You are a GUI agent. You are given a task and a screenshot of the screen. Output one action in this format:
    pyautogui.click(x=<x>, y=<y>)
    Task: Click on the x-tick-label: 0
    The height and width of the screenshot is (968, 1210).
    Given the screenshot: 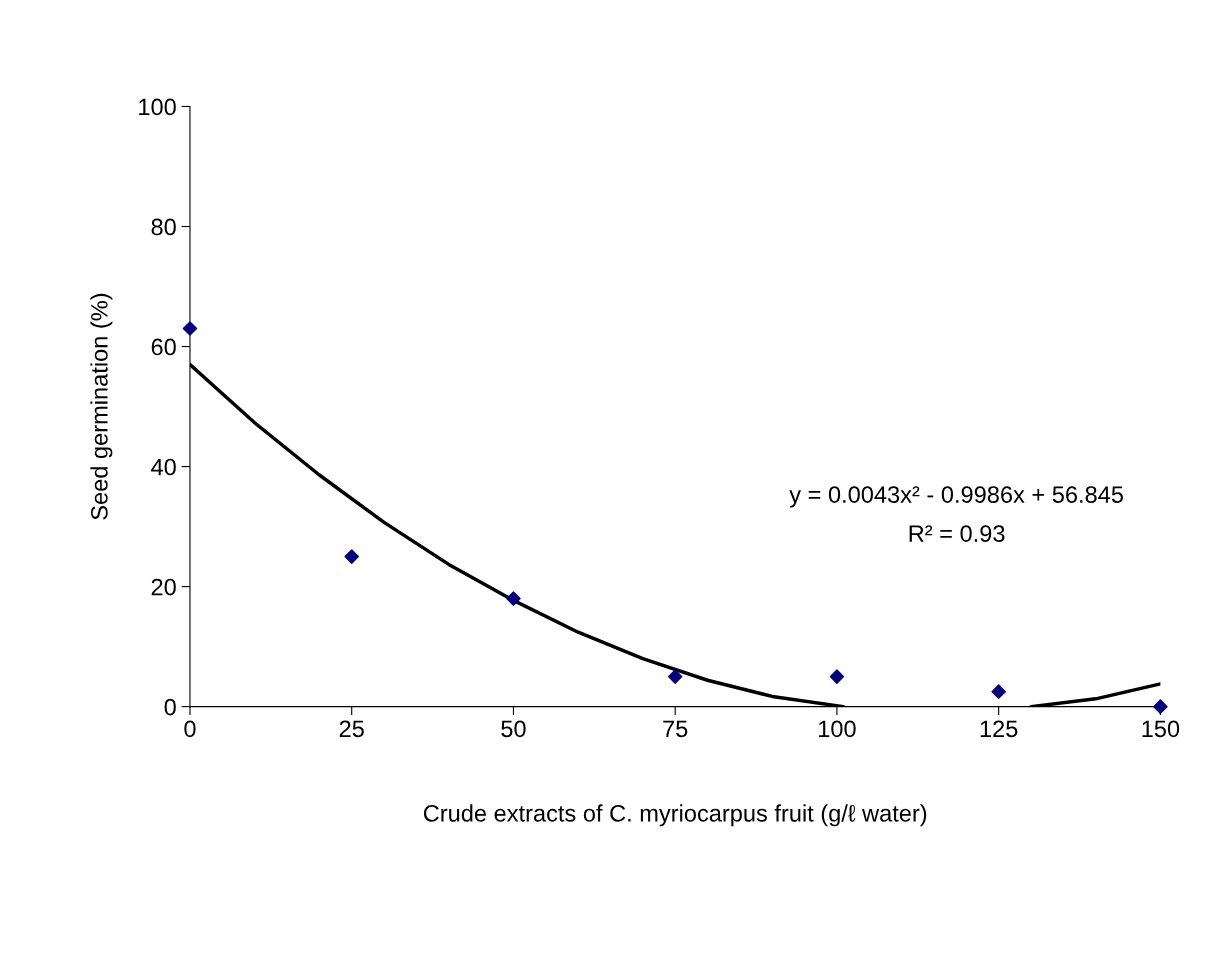 What is the action you would take?
    pyautogui.click(x=190, y=729)
    